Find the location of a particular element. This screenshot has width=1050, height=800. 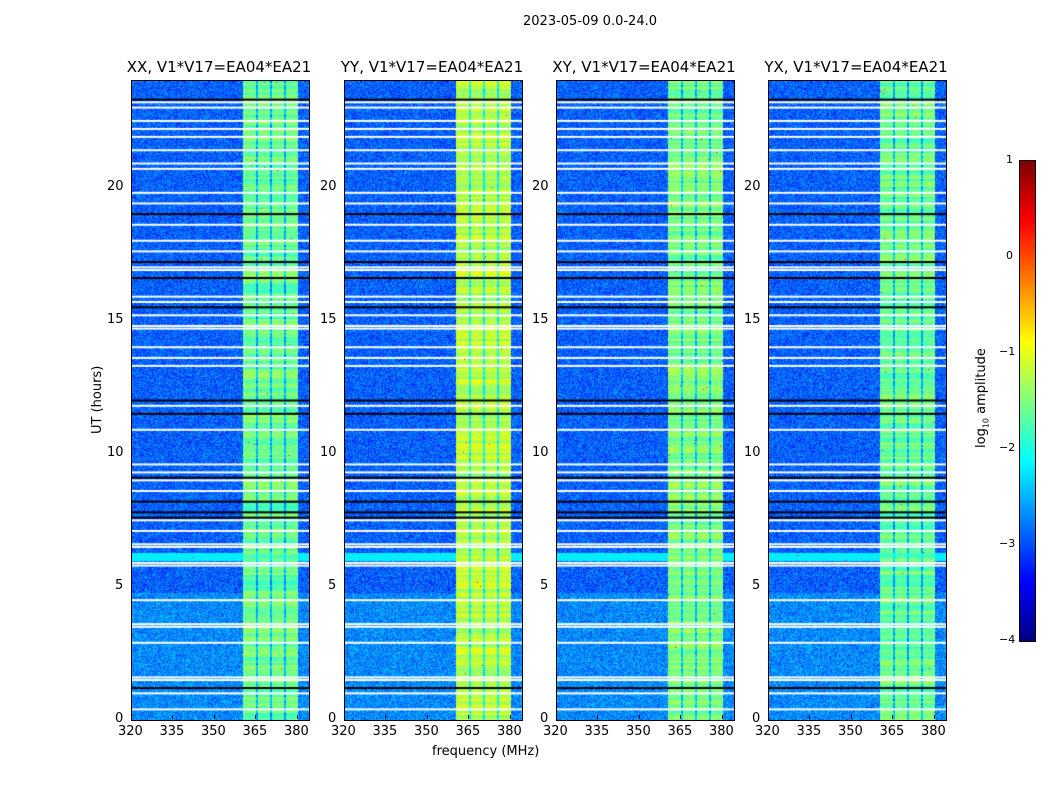

colorbar-tick-label: −3 is located at coordinates (1007, 543).